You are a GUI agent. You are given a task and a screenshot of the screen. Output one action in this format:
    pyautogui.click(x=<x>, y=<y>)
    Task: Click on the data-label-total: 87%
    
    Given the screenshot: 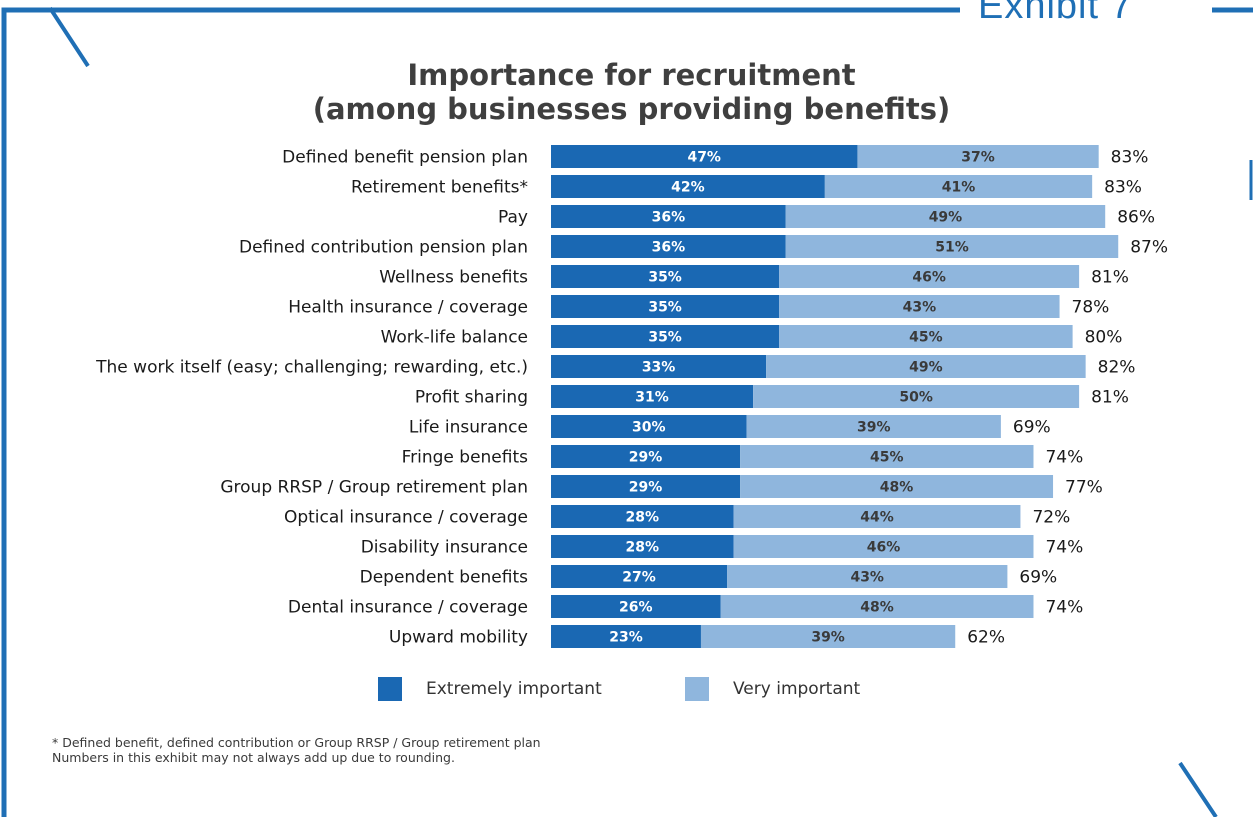 What is the action you would take?
    pyautogui.click(x=1149, y=248)
    